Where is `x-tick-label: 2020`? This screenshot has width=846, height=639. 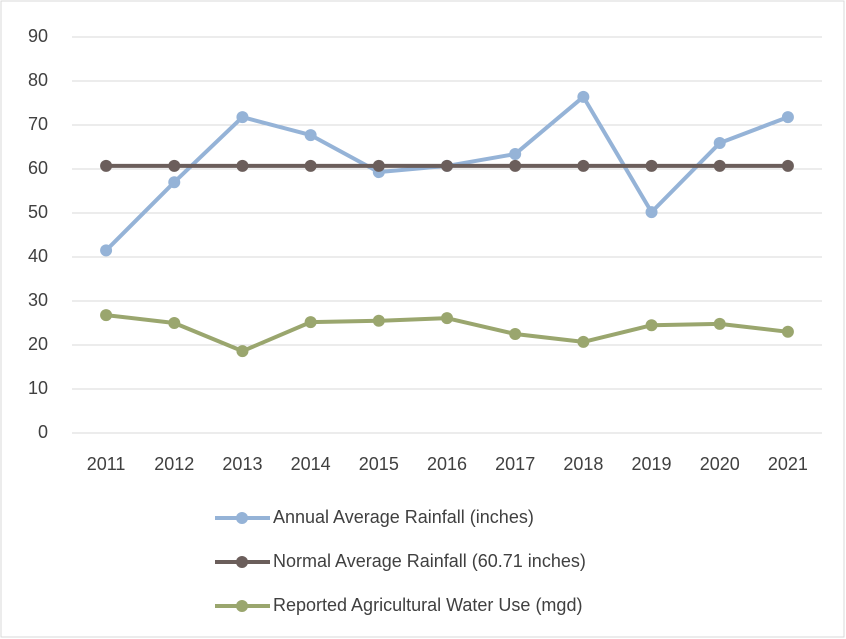
x-tick-label: 2020 is located at coordinates (720, 464).